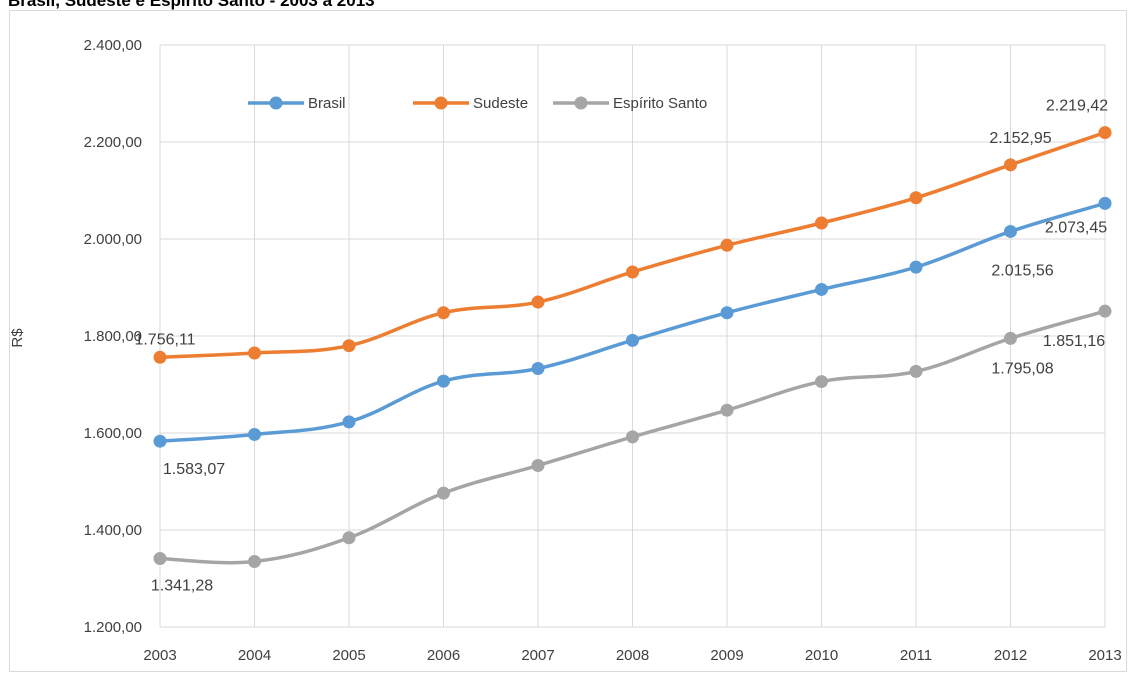  I want to click on legend-entry-label: Sudeste, so click(500, 103).